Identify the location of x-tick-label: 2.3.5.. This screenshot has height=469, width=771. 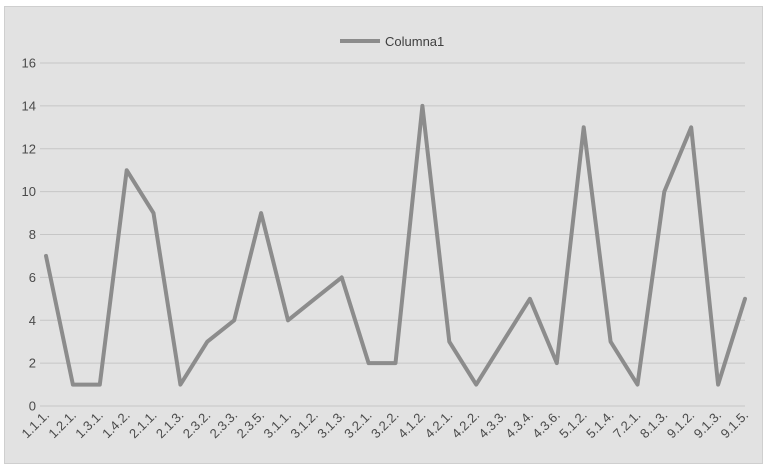
(251, 425).